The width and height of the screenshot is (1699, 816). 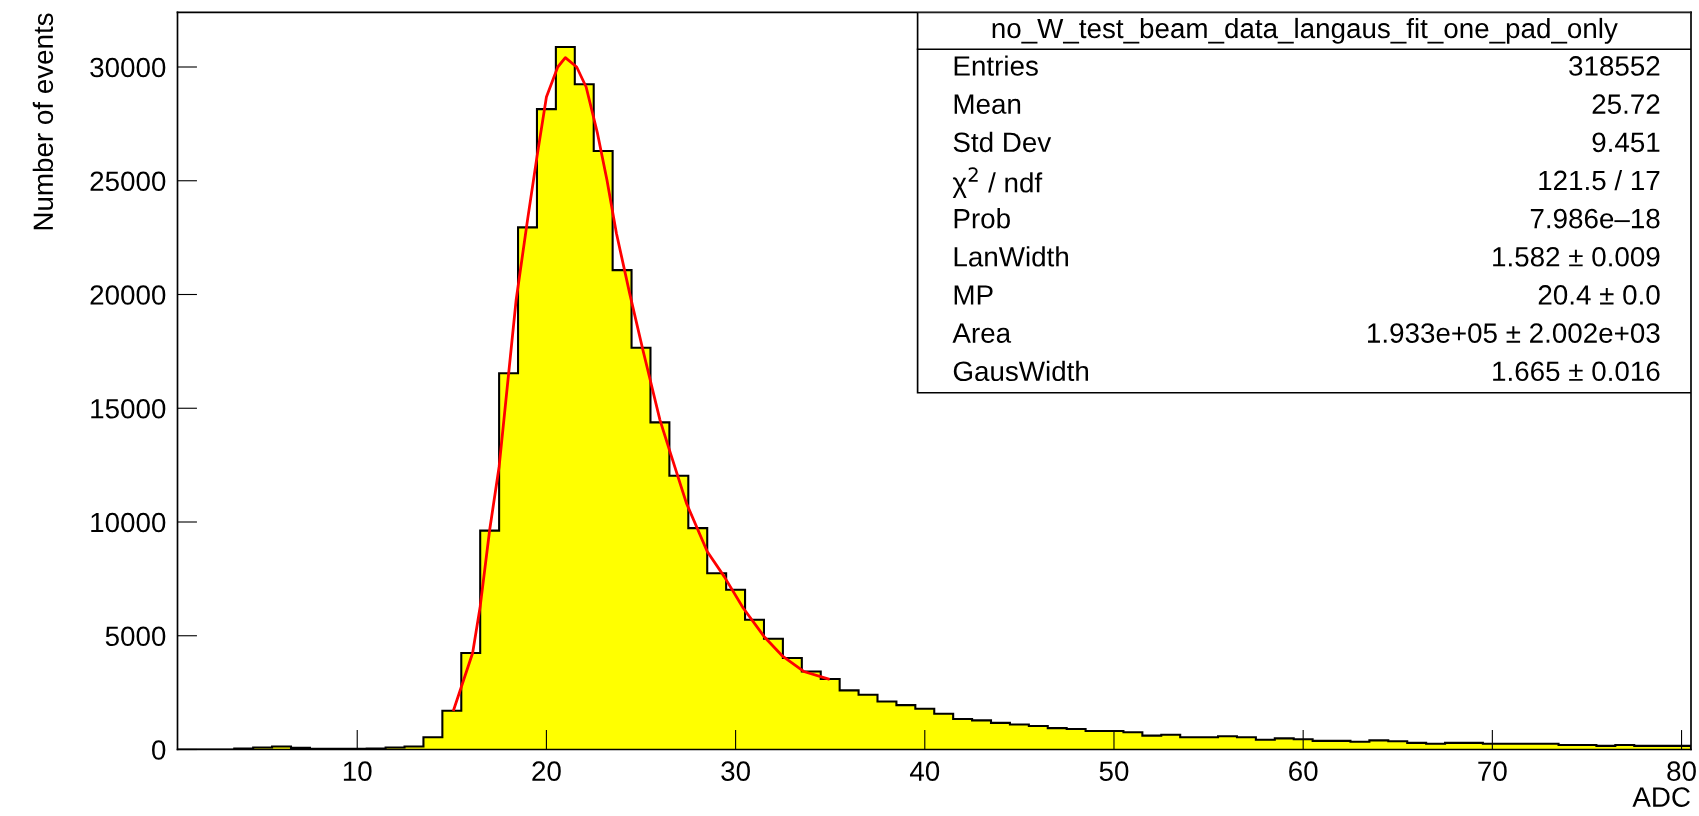 What do you see at coordinates (128, 522) in the screenshot?
I see `y-tick-label: 10000` at bounding box center [128, 522].